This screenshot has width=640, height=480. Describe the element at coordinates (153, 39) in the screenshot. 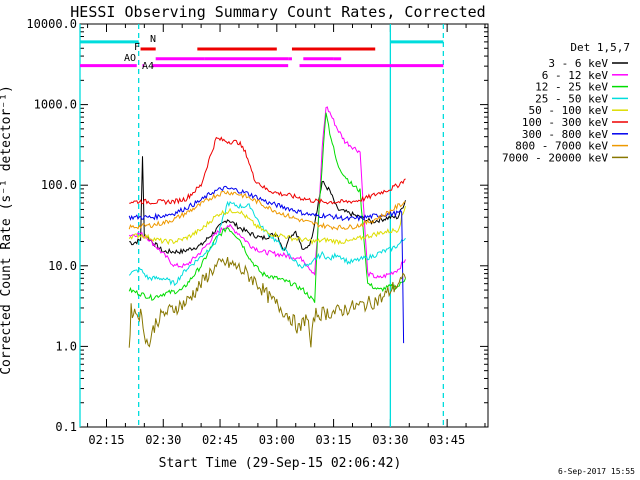

I see `status-label-n: N` at that location.